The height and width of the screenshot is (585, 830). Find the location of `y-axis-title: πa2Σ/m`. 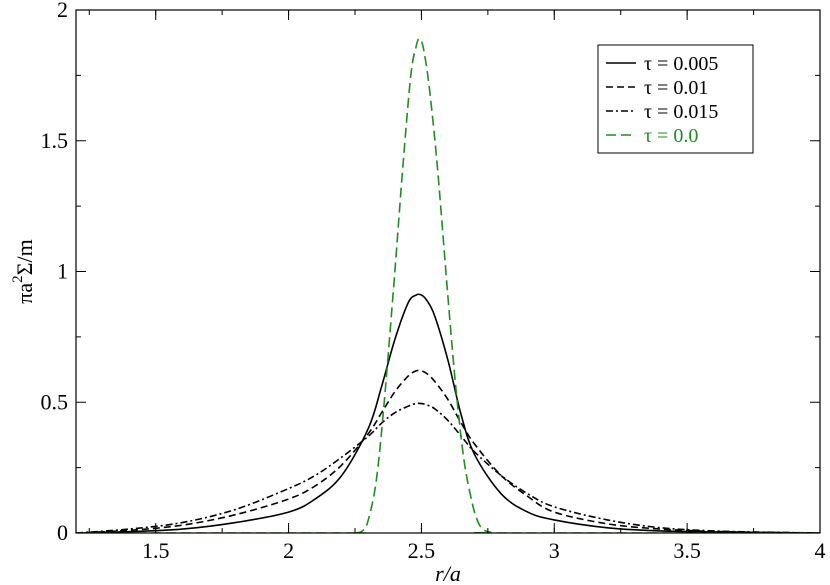

y-axis-title: πa2Σ/m is located at coordinates (23, 271).